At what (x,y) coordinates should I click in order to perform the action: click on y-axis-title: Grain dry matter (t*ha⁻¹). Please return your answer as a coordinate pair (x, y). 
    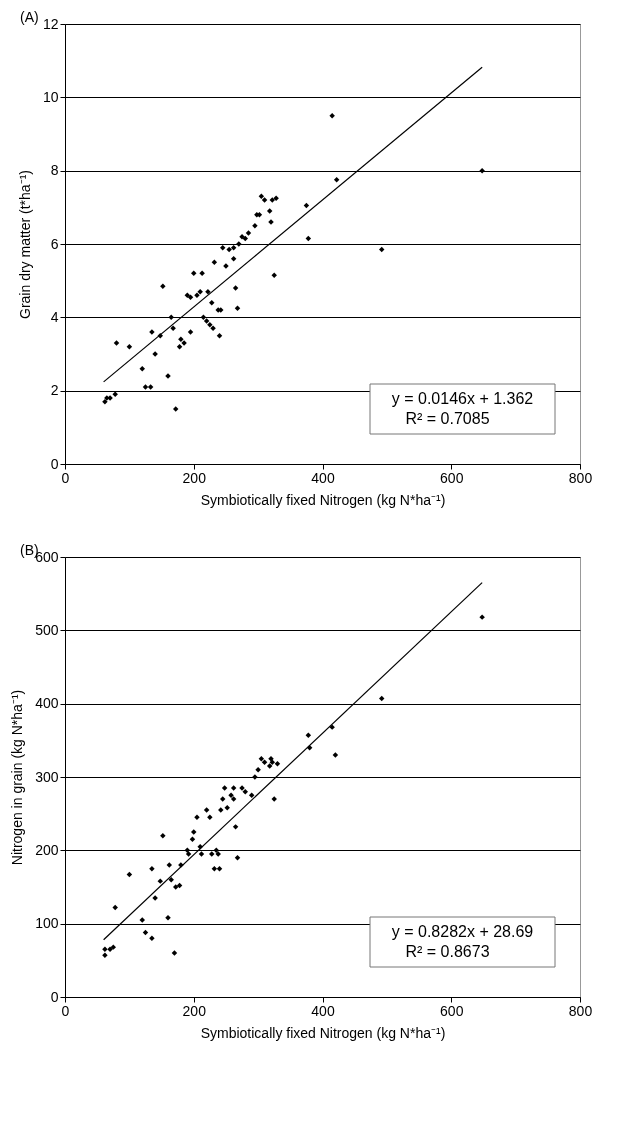
    Looking at the image, I should click on (24, 244).